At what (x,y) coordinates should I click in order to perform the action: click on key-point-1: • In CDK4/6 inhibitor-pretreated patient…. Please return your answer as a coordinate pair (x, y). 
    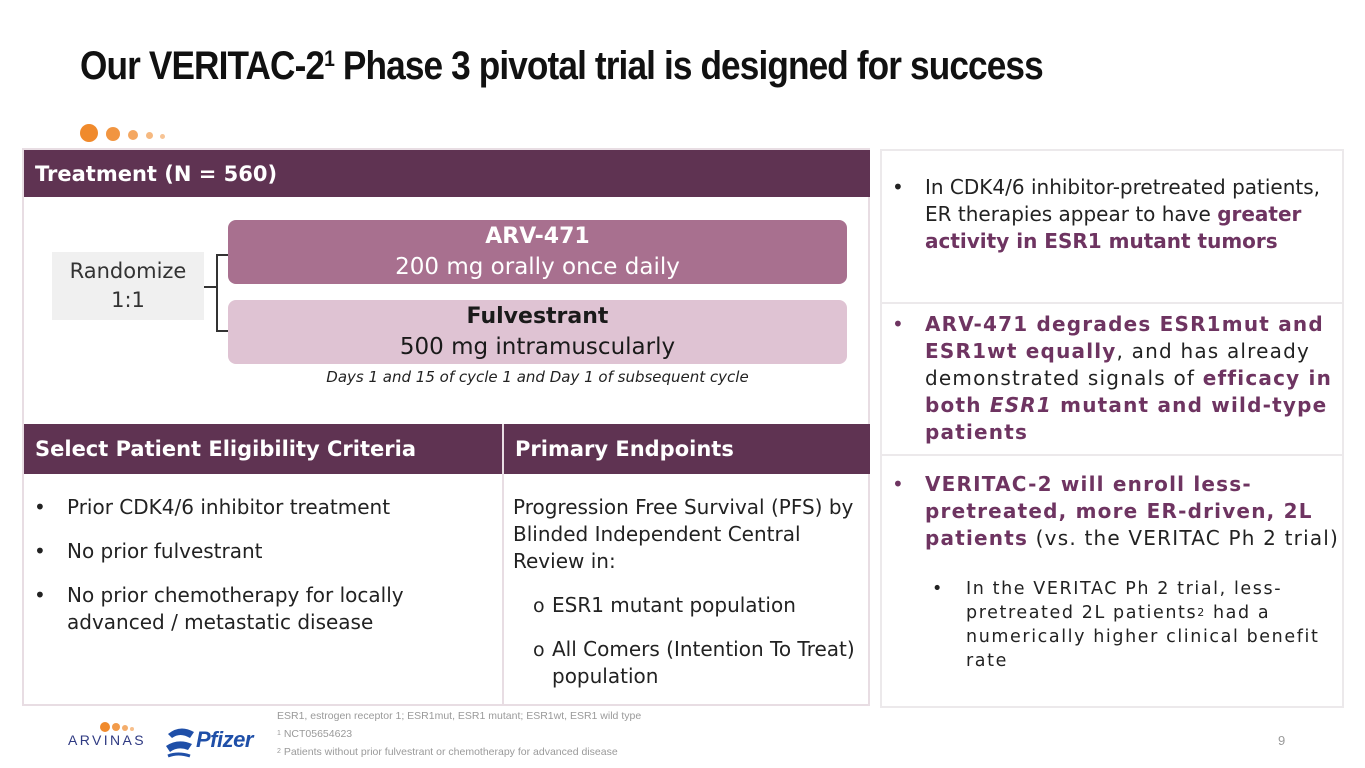
    Looking at the image, I should click on (1106, 214).